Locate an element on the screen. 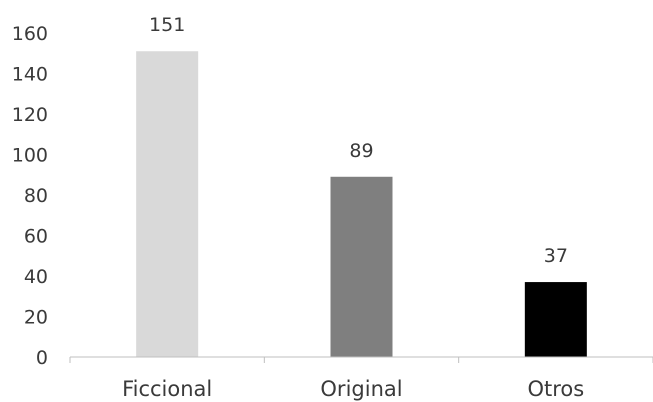 Image resolution: width=653 pixels, height=402 pixels. category-labels: Ficcional Original Otros is located at coordinates (353, 389).